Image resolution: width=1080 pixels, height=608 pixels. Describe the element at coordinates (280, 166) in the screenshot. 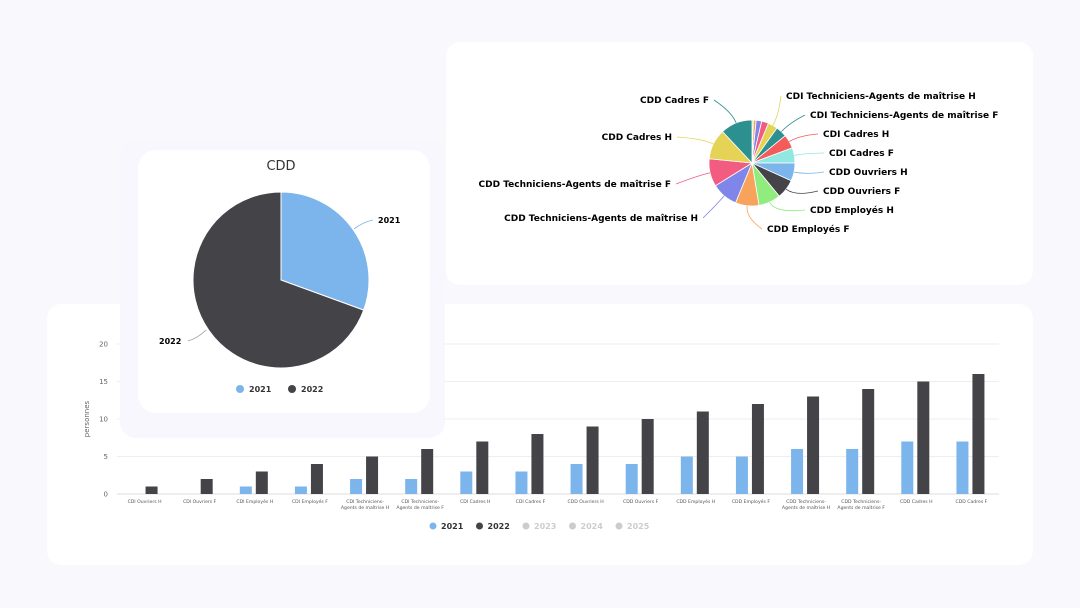

I see `cdd-pie-title: CDD` at that location.